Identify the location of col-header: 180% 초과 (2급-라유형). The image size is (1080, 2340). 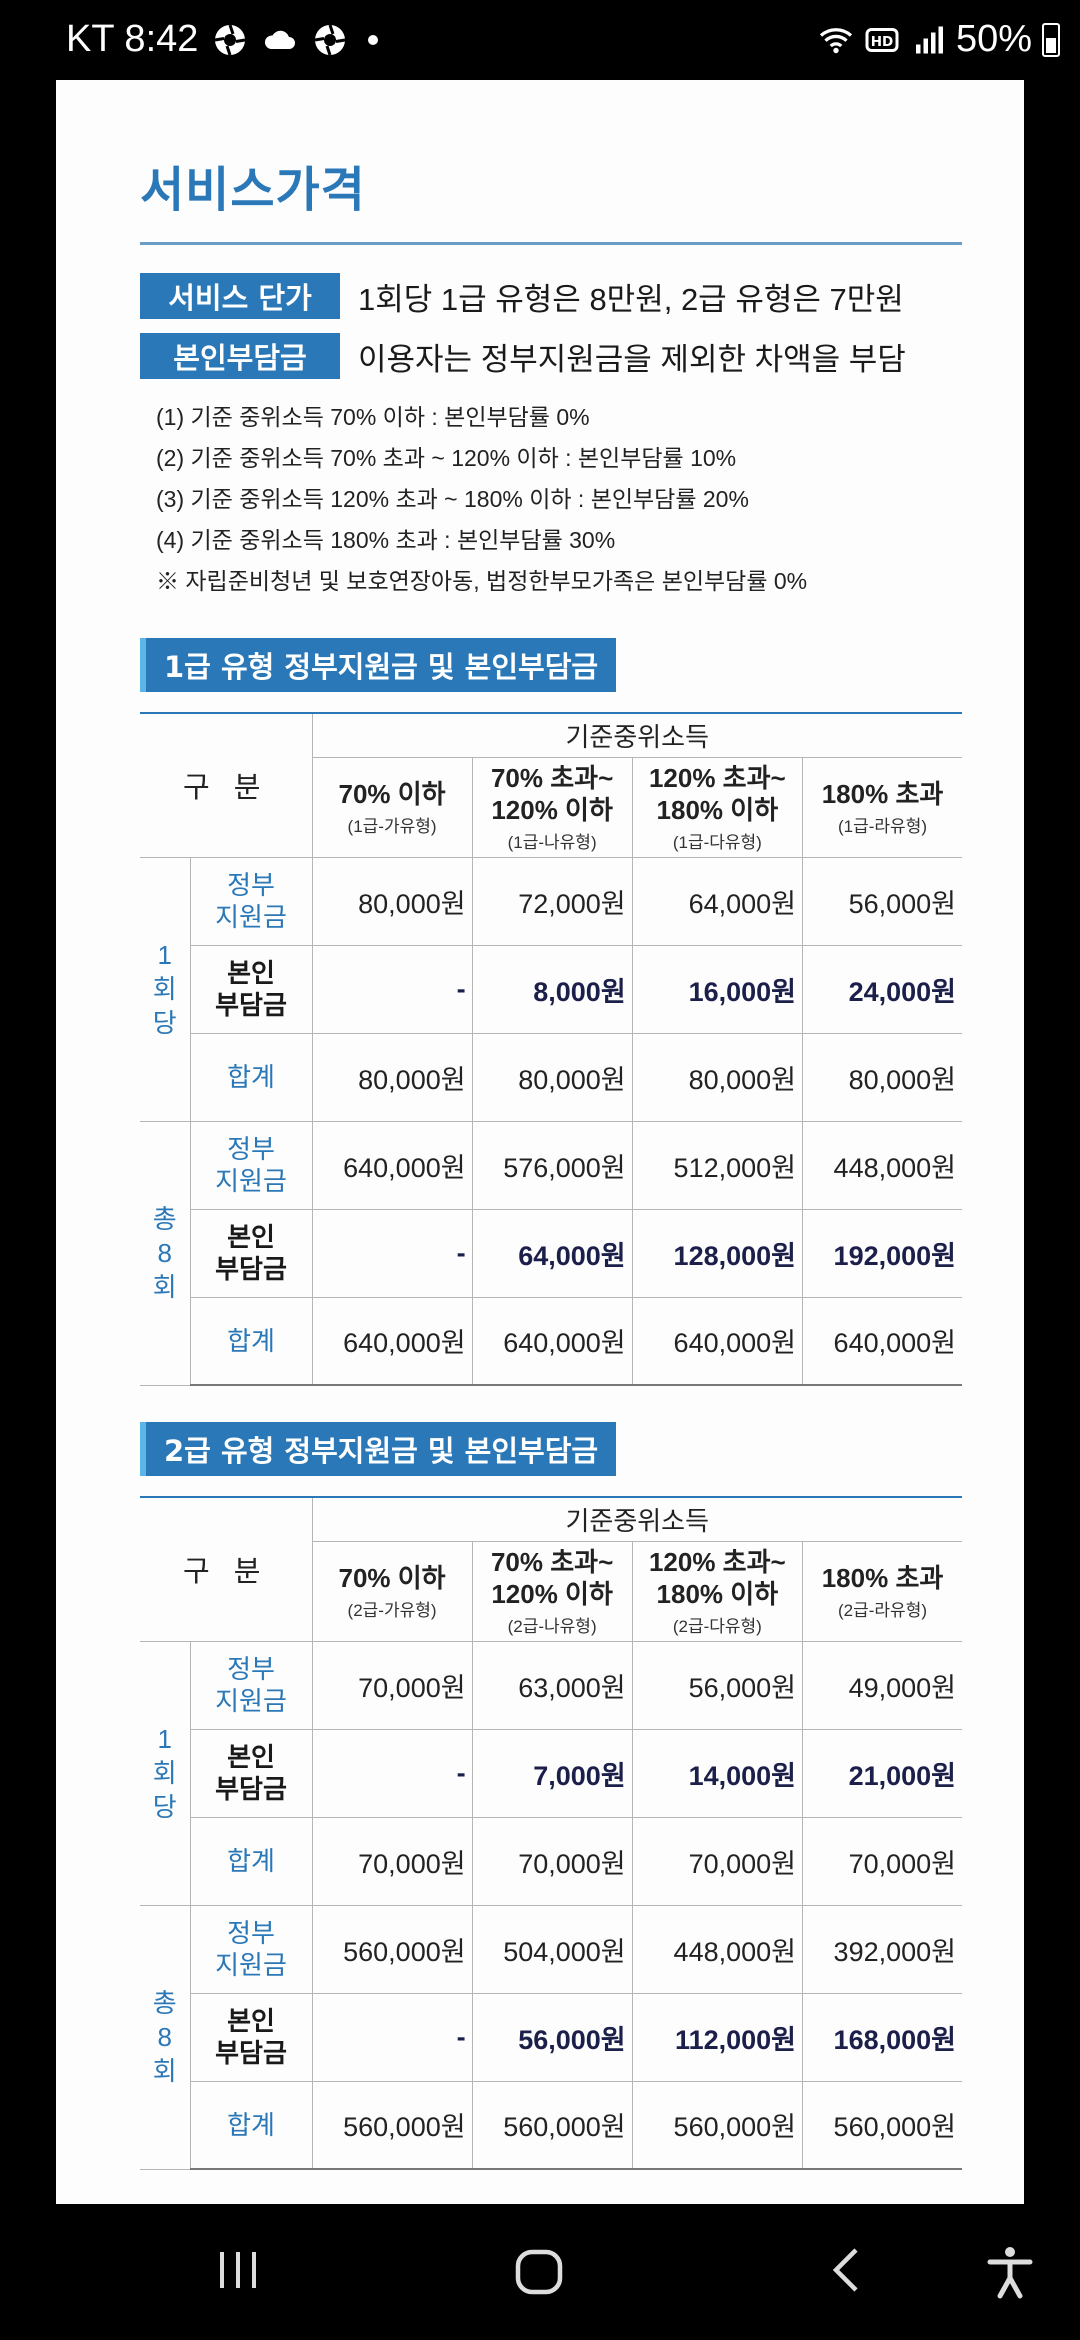
(882, 1591).